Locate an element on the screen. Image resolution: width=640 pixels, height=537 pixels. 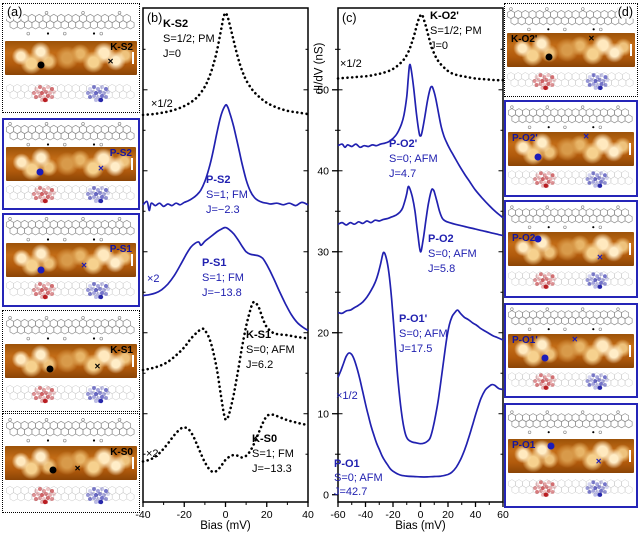
stm-image: K-S1 × is located at coordinates (71, 361).